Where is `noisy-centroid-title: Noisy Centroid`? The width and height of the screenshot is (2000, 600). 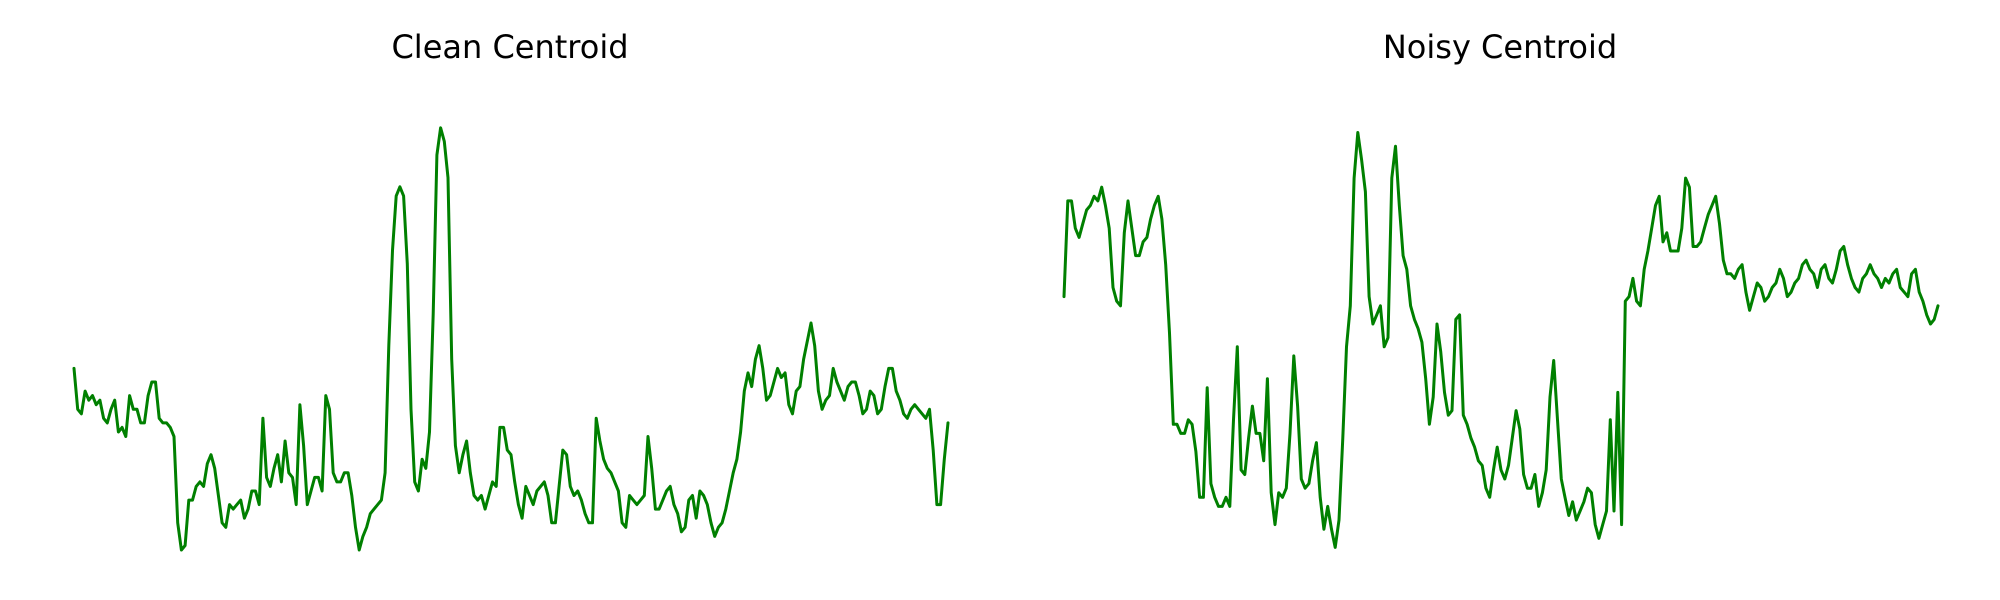
noisy-centroid-title: Noisy Centroid is located at coordinates (1500, 47).